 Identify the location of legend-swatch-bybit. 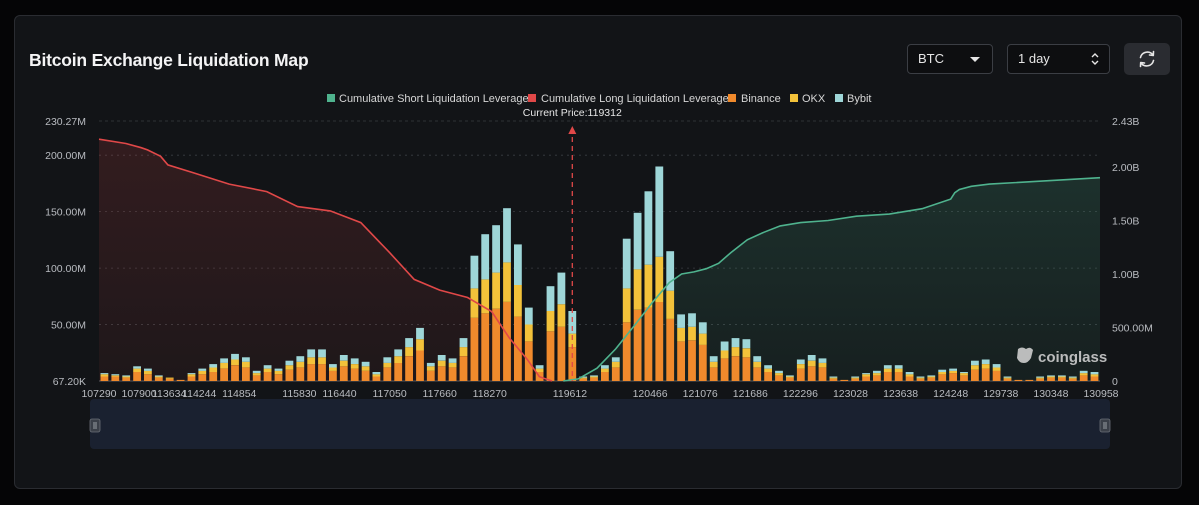
(839, 98).